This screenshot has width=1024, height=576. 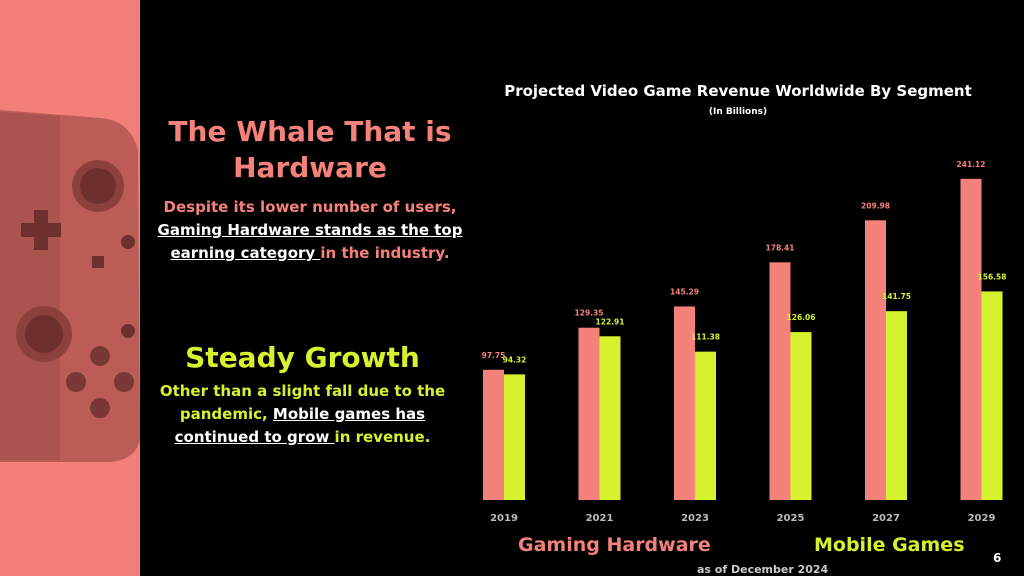 I want to click on bar-hardware-2023, so click(x=684, y=403).